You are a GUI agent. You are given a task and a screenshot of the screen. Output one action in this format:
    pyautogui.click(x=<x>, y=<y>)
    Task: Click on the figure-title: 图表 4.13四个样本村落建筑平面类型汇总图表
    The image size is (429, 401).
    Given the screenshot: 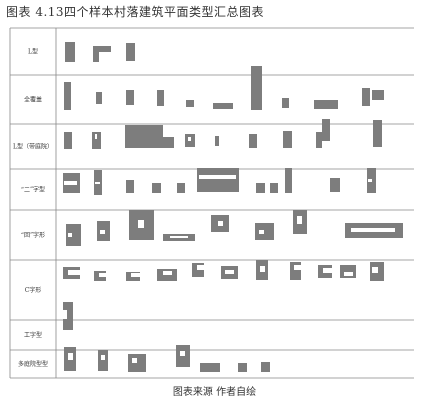 What is the action you would take?
    pyautogui.click(x=135, y=12)
    